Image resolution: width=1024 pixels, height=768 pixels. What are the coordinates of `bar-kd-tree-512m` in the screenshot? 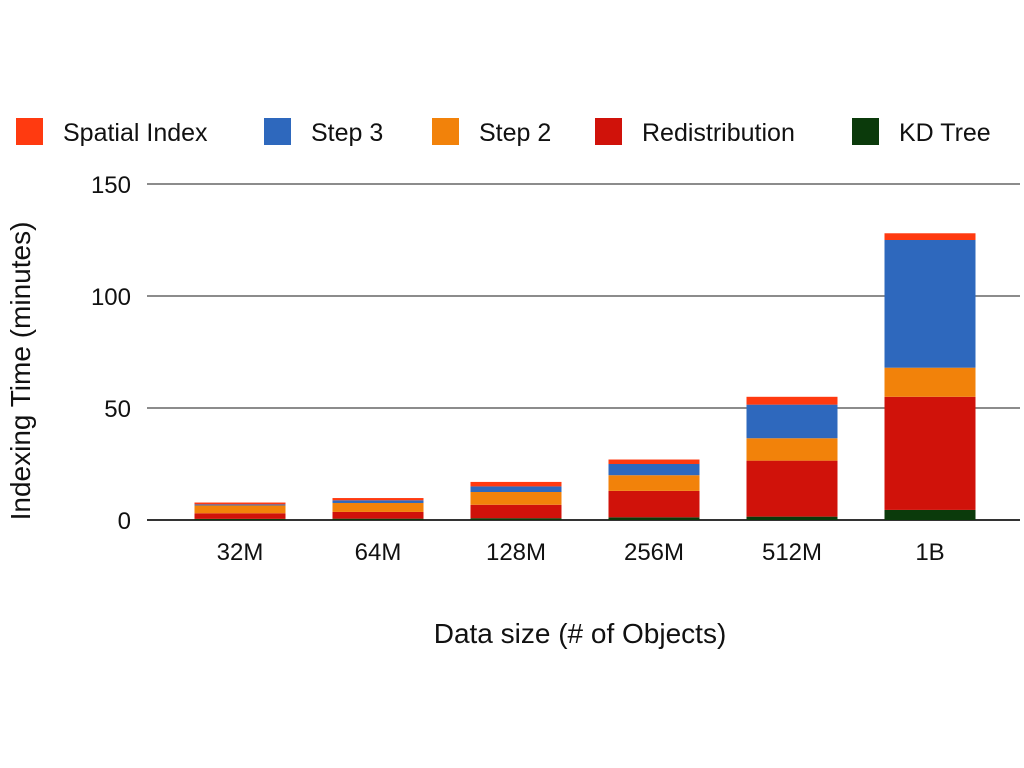 It's located at (792, 518).